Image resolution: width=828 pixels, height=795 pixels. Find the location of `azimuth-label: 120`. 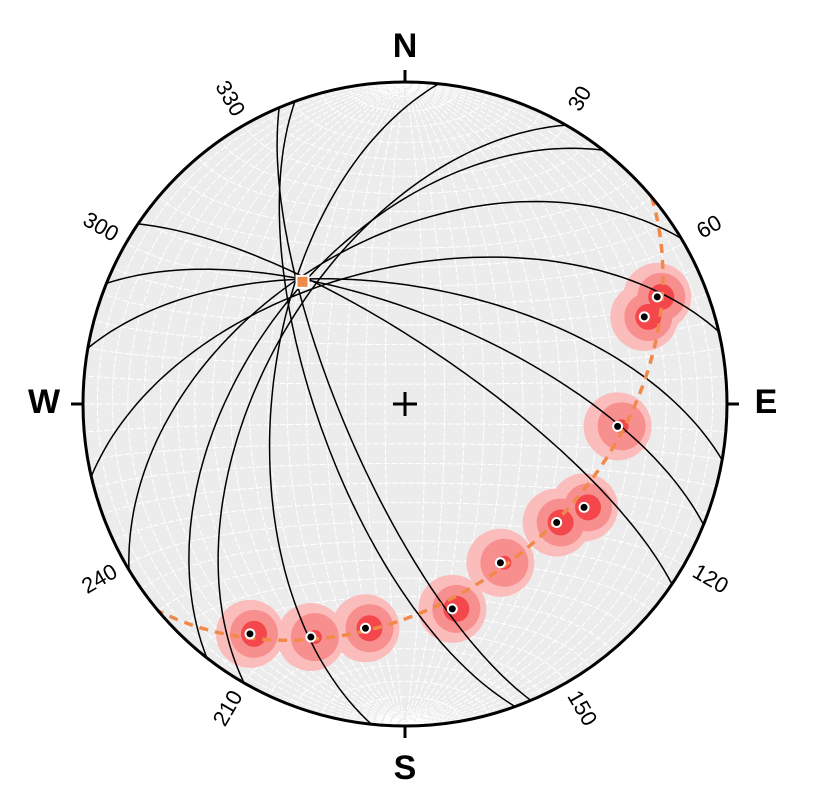

azimuth-label: 120 is located at coordinates (711, 579).